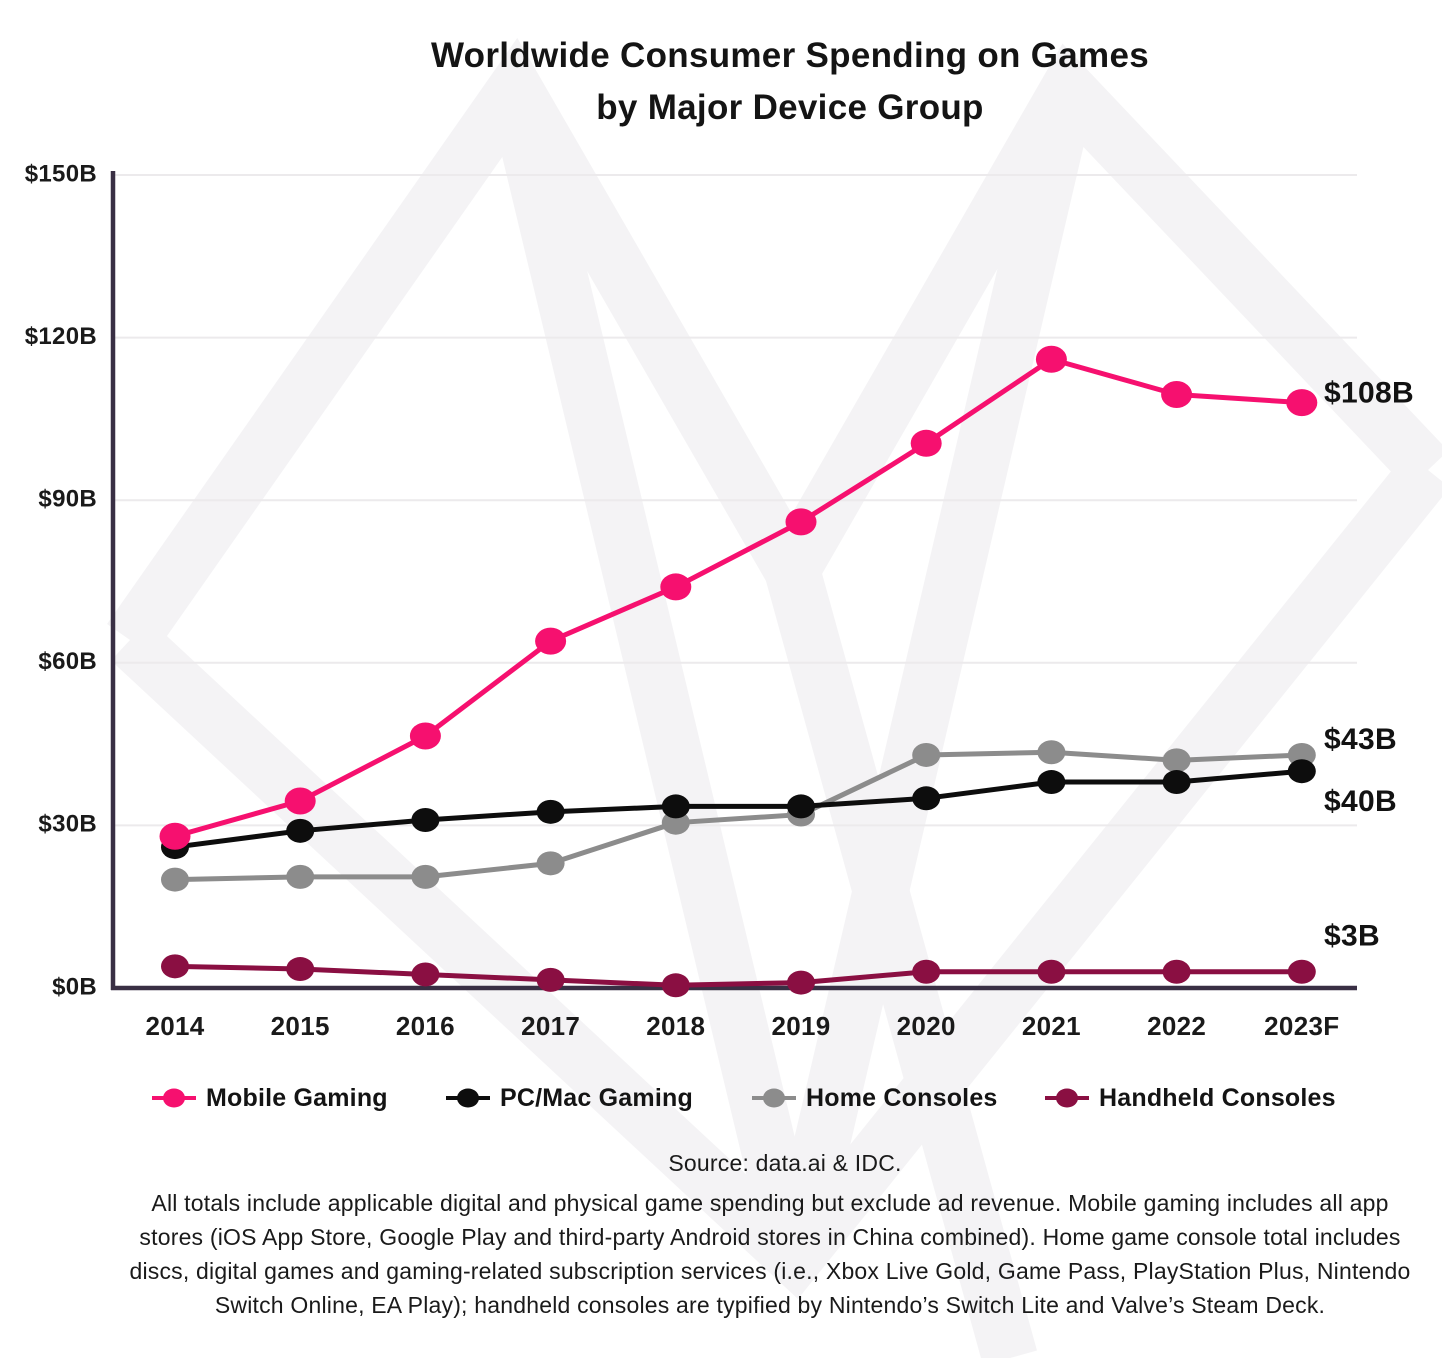 This screenshot has width=1442, height=1358. Describe the element at coordinates (67, 661) in the screenshot. I see `y-tick-label: $60B` at that location.